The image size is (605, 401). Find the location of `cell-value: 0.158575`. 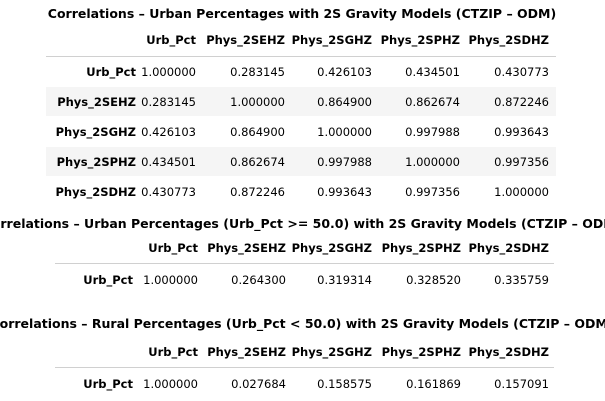

cell-value: 0.158575 is located at coordinates (344, 383).